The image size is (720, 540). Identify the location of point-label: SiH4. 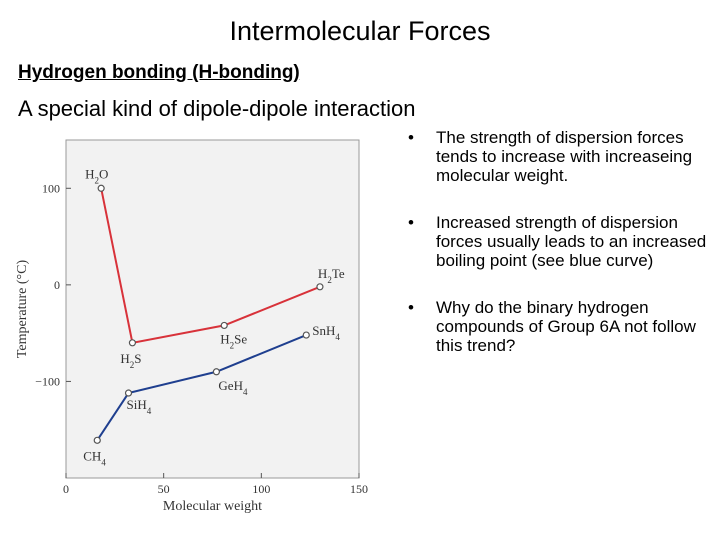
(139, 406).